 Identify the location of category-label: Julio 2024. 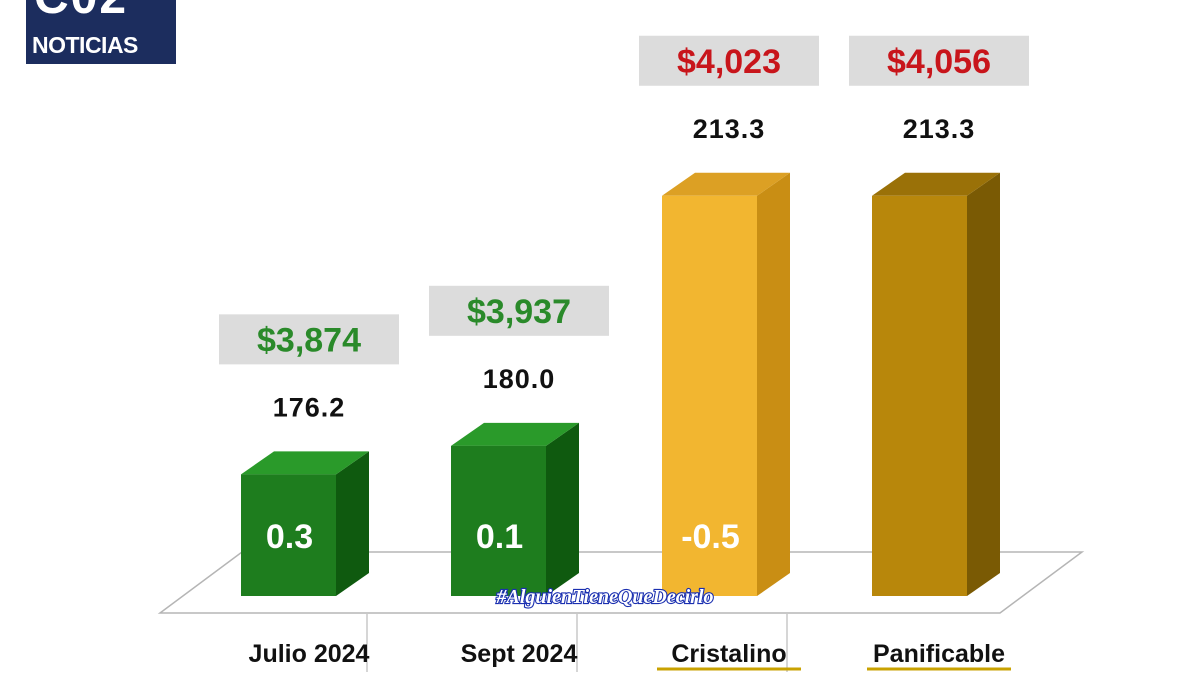
(309, 654).